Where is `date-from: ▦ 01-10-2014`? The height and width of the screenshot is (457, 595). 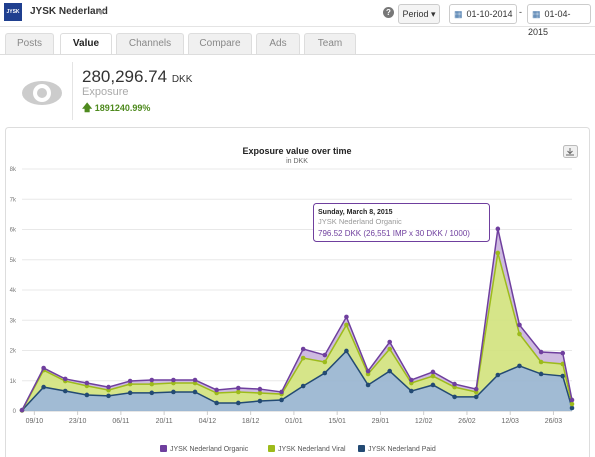 date-from: ▦ 01-10-2014 is located at coordinates (483, 14).